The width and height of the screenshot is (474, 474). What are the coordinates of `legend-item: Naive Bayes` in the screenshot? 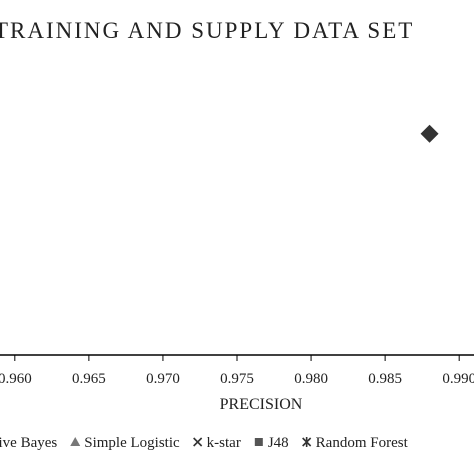 It's located at (28, 443).